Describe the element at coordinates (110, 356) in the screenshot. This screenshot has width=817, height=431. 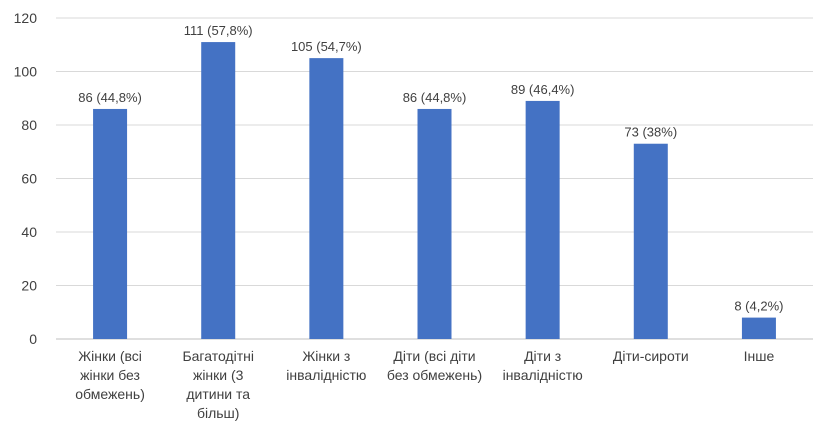
I see `x-tick-label-line: Жінки (всі` at that location.